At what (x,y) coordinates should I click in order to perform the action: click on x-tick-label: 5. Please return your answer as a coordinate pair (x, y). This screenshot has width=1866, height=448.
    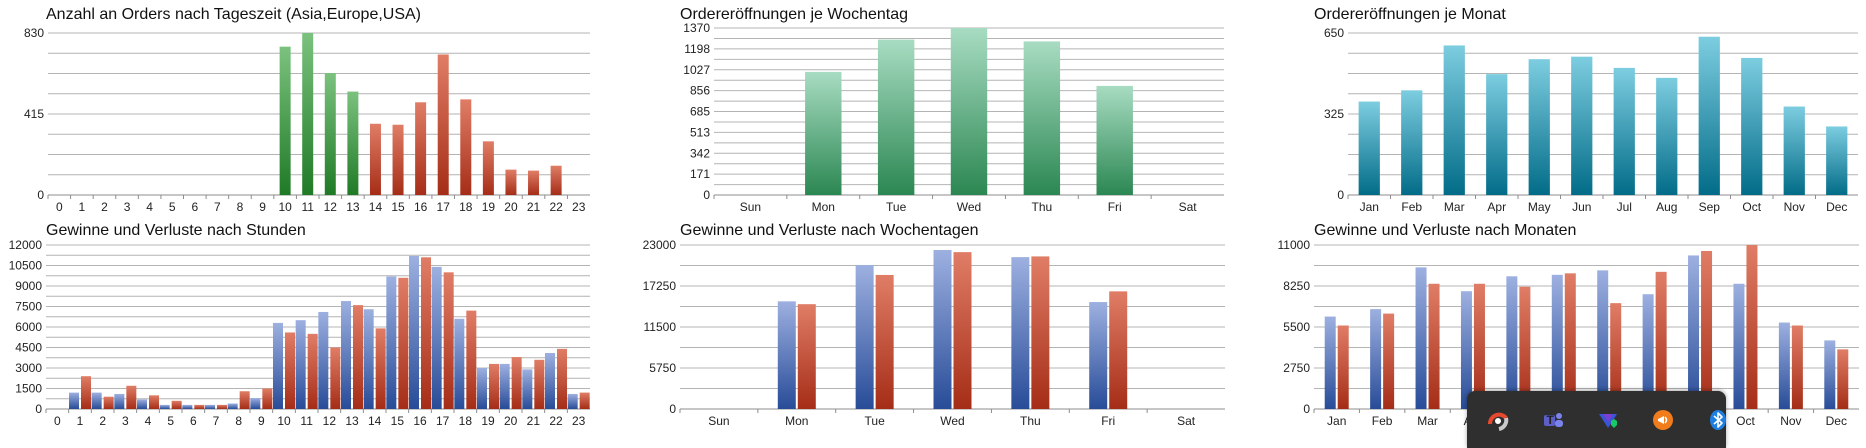
    Looking at the image, I should click on (172, 207).